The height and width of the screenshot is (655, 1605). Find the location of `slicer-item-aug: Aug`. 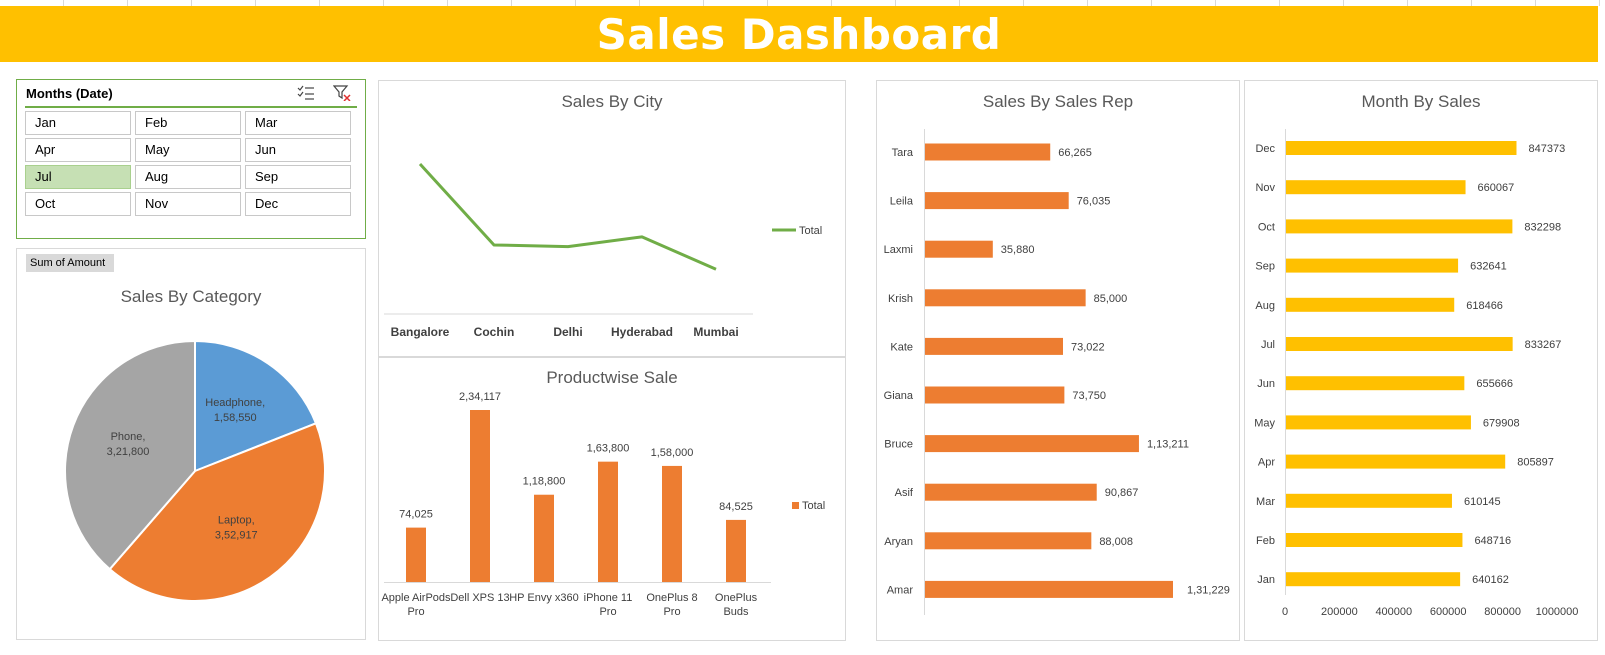

slicer-item-aug: Aug is located at coordinates (188, 177).